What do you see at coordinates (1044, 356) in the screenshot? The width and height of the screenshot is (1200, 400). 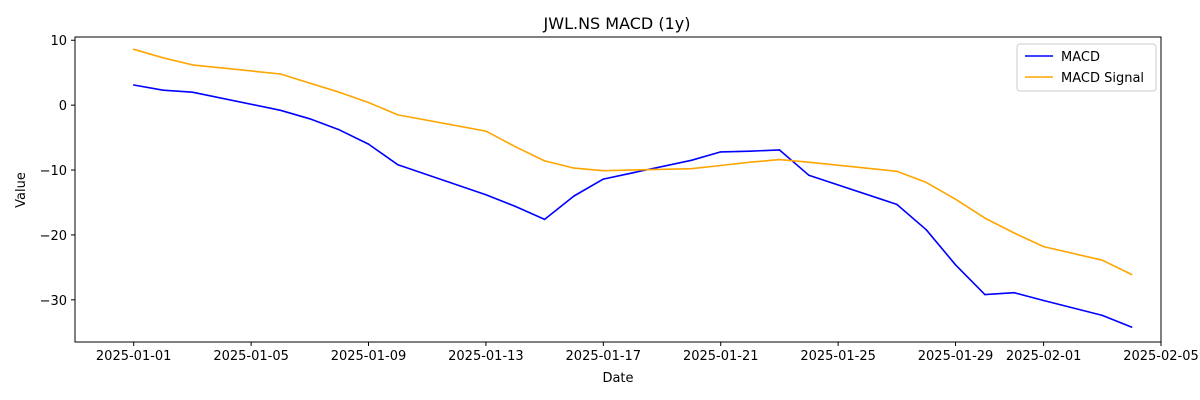 I see `x-tick-label: 2025-02-01` at bounding box center [1044, 356].